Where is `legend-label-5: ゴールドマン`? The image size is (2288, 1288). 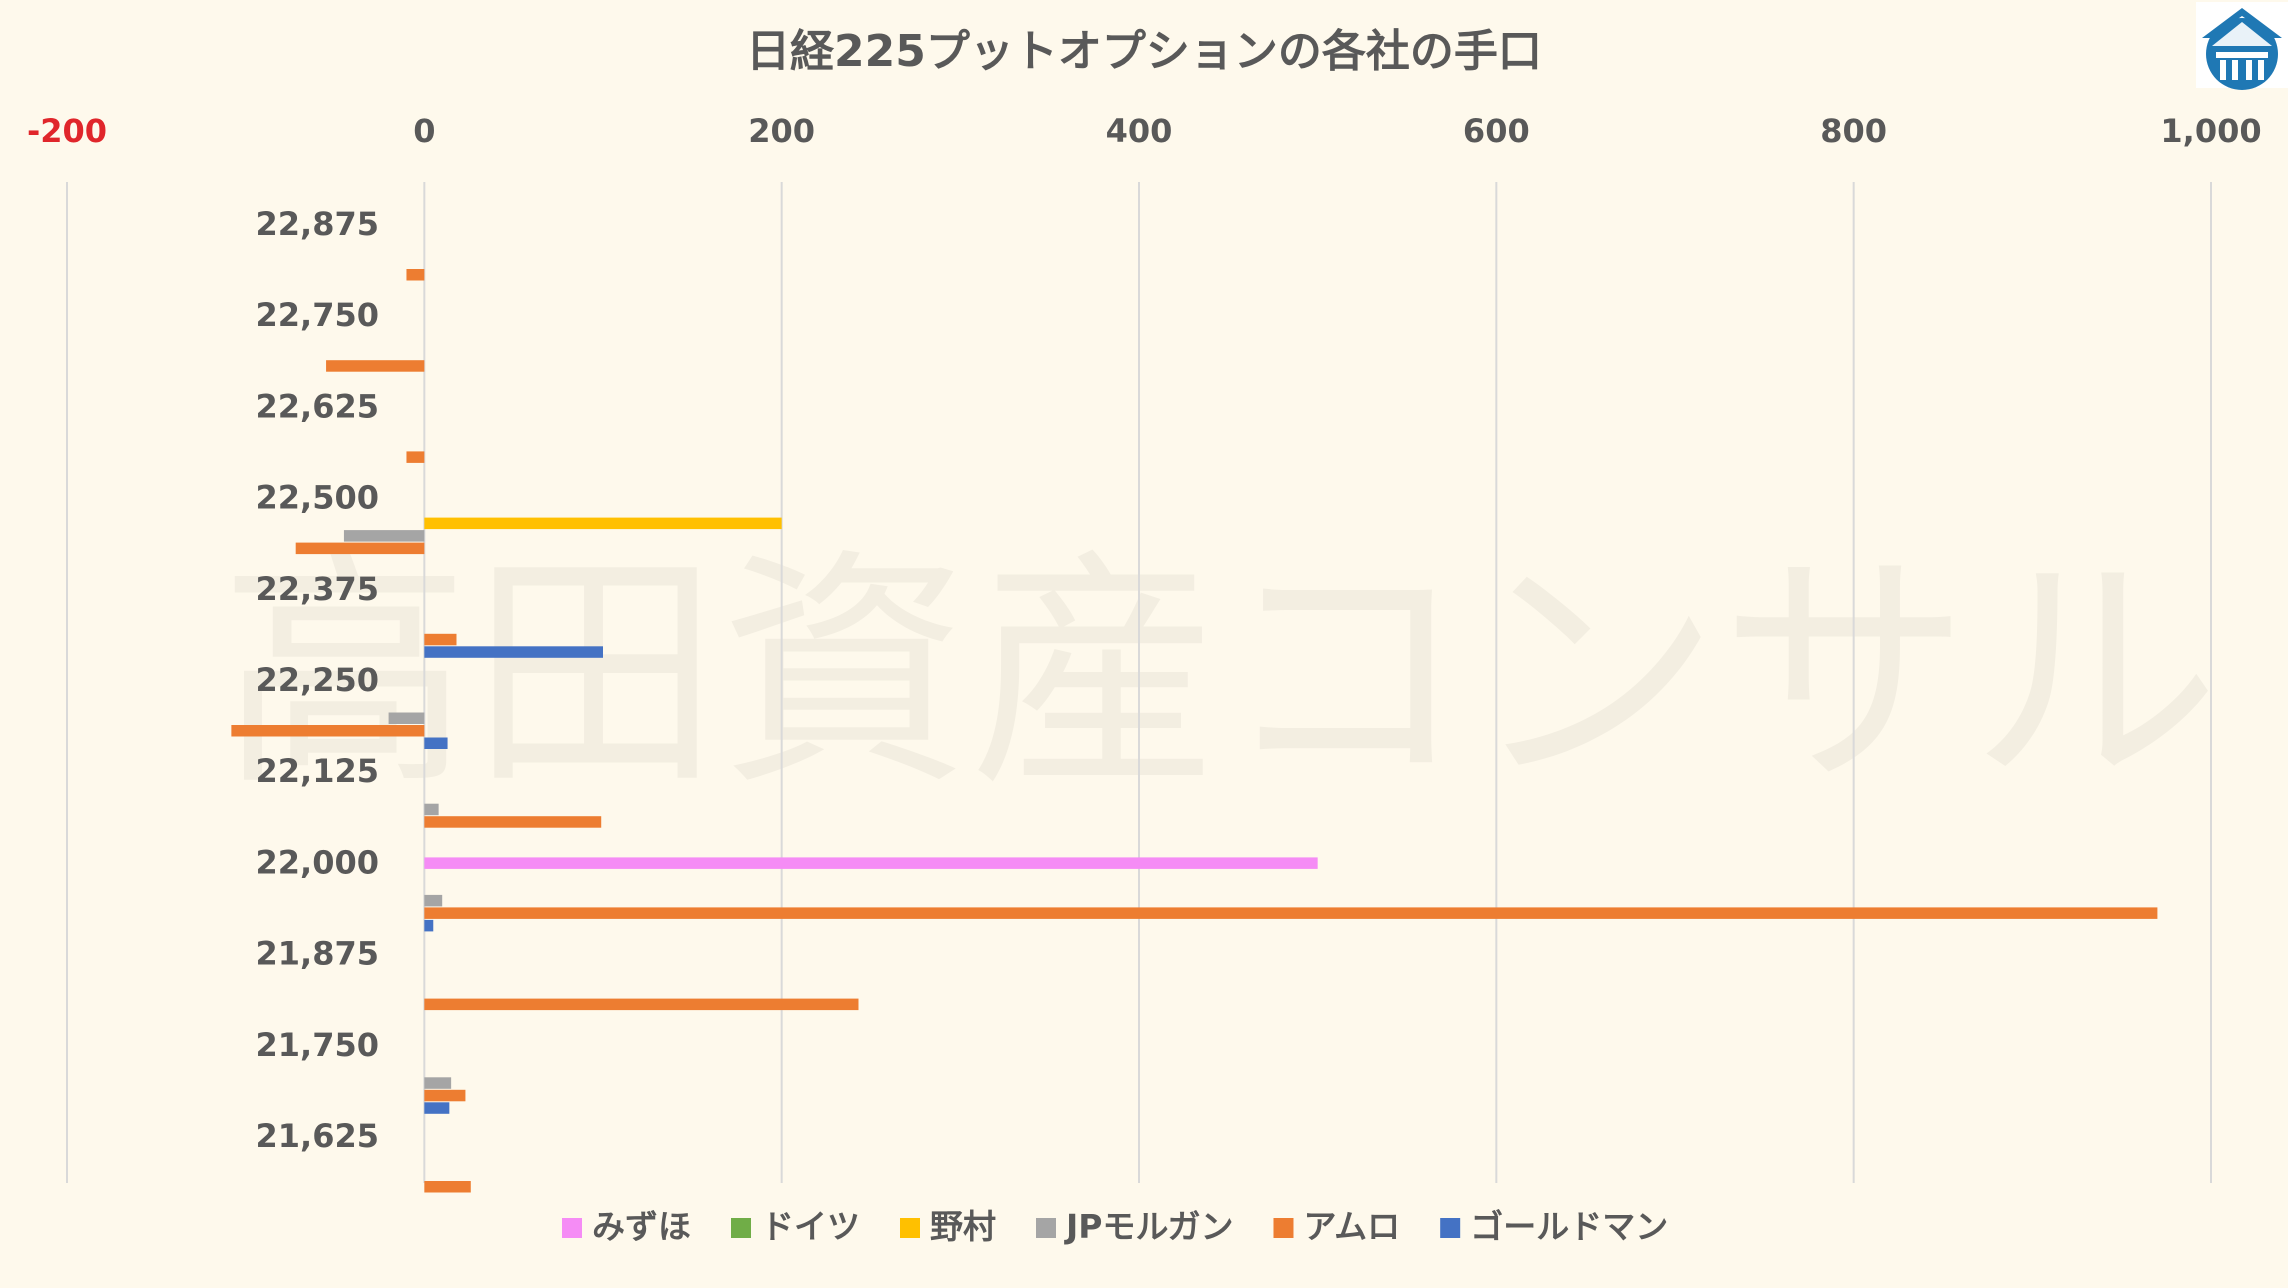 legend-label-5: ゴールドマン is located at coordinates (1569, 1226).